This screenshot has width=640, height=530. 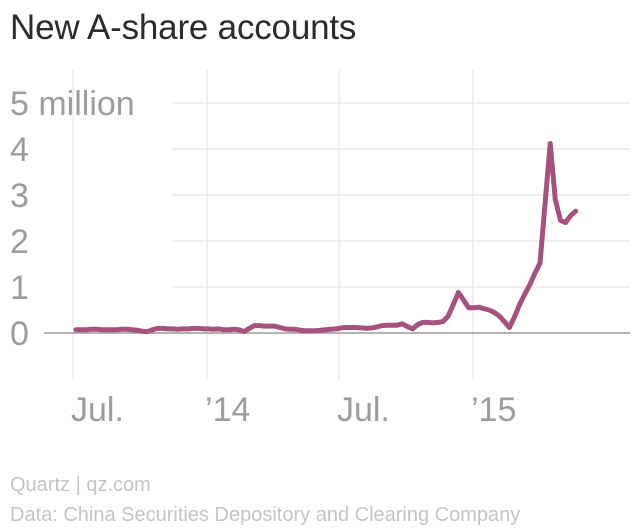 I want to click on y-tick-label: 0, so click(x=19, y=334).